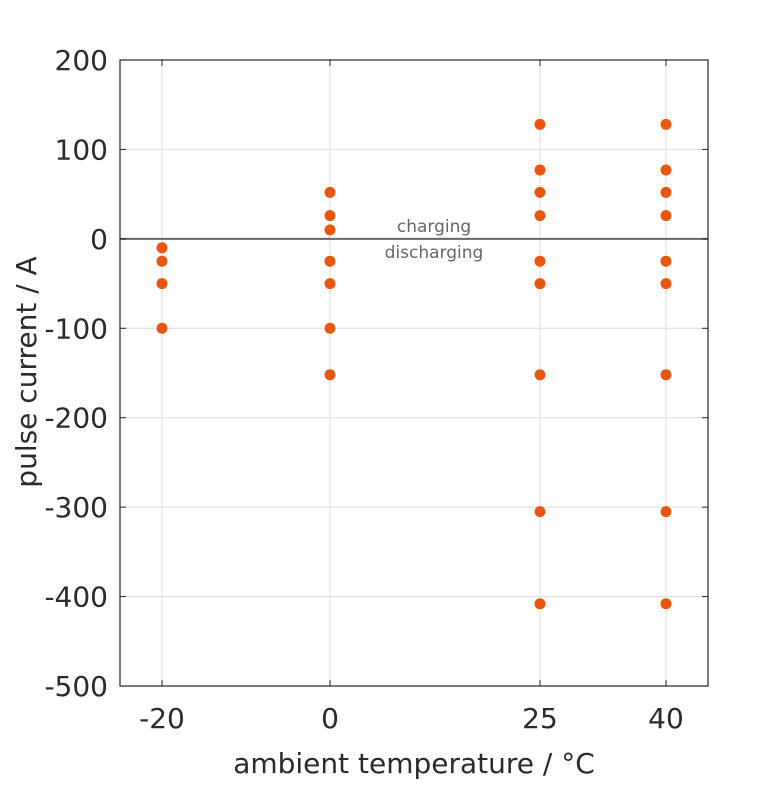 The height and width of the screenshot is (786, 781). What do you see at coordinates (81, 149) in the screenshot?
I see `y-tick-label: 100` at bounding box center [81, 149].